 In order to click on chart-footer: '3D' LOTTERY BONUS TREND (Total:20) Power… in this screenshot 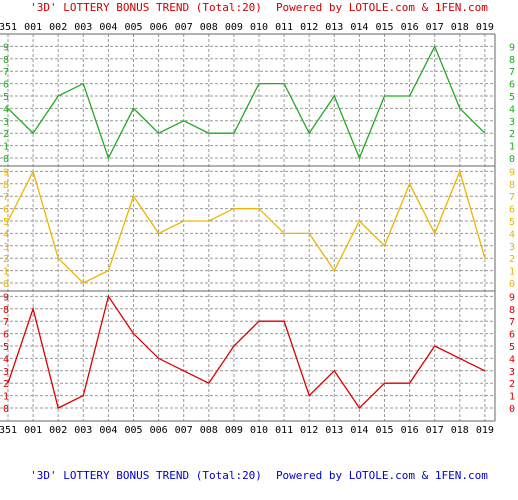, I will do `click(259, 475)`.